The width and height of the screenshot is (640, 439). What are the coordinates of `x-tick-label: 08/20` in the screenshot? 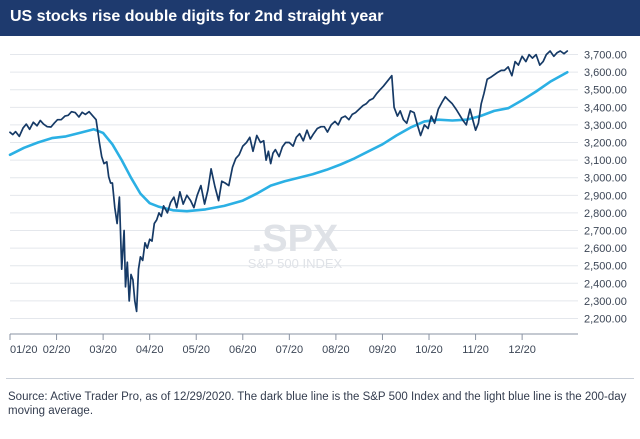 It's located at (336, 350).